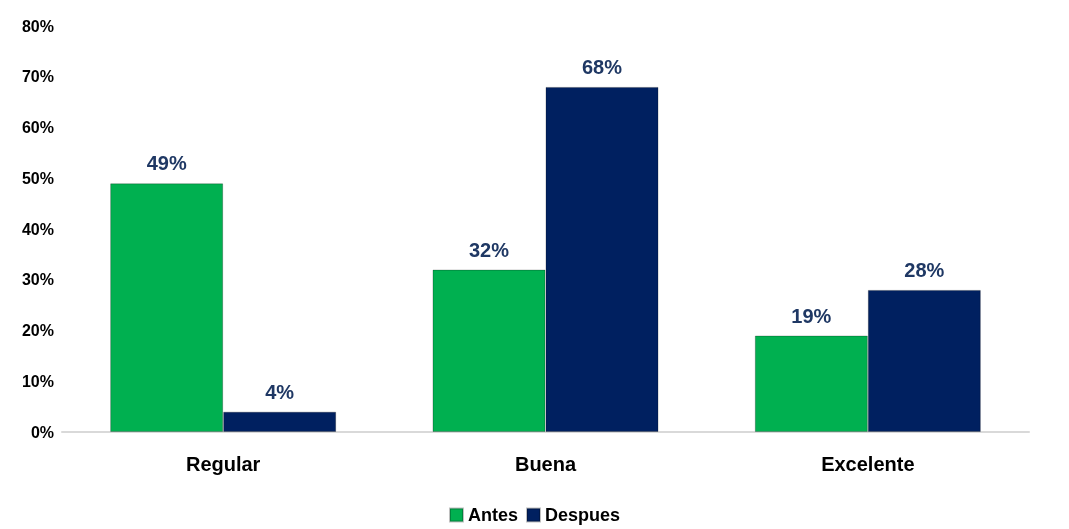 The height and width of the screenshot is (529, 1069). I want to click on data-label: 49%, so click(166, 163).